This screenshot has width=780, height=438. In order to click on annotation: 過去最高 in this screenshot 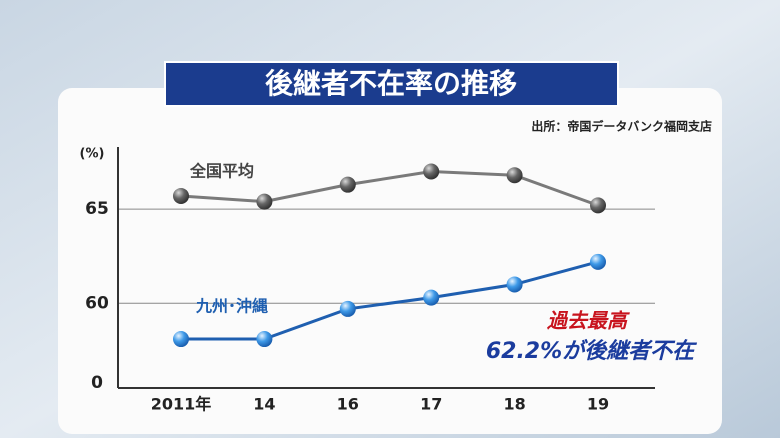, I will do `click(588, 321)`.